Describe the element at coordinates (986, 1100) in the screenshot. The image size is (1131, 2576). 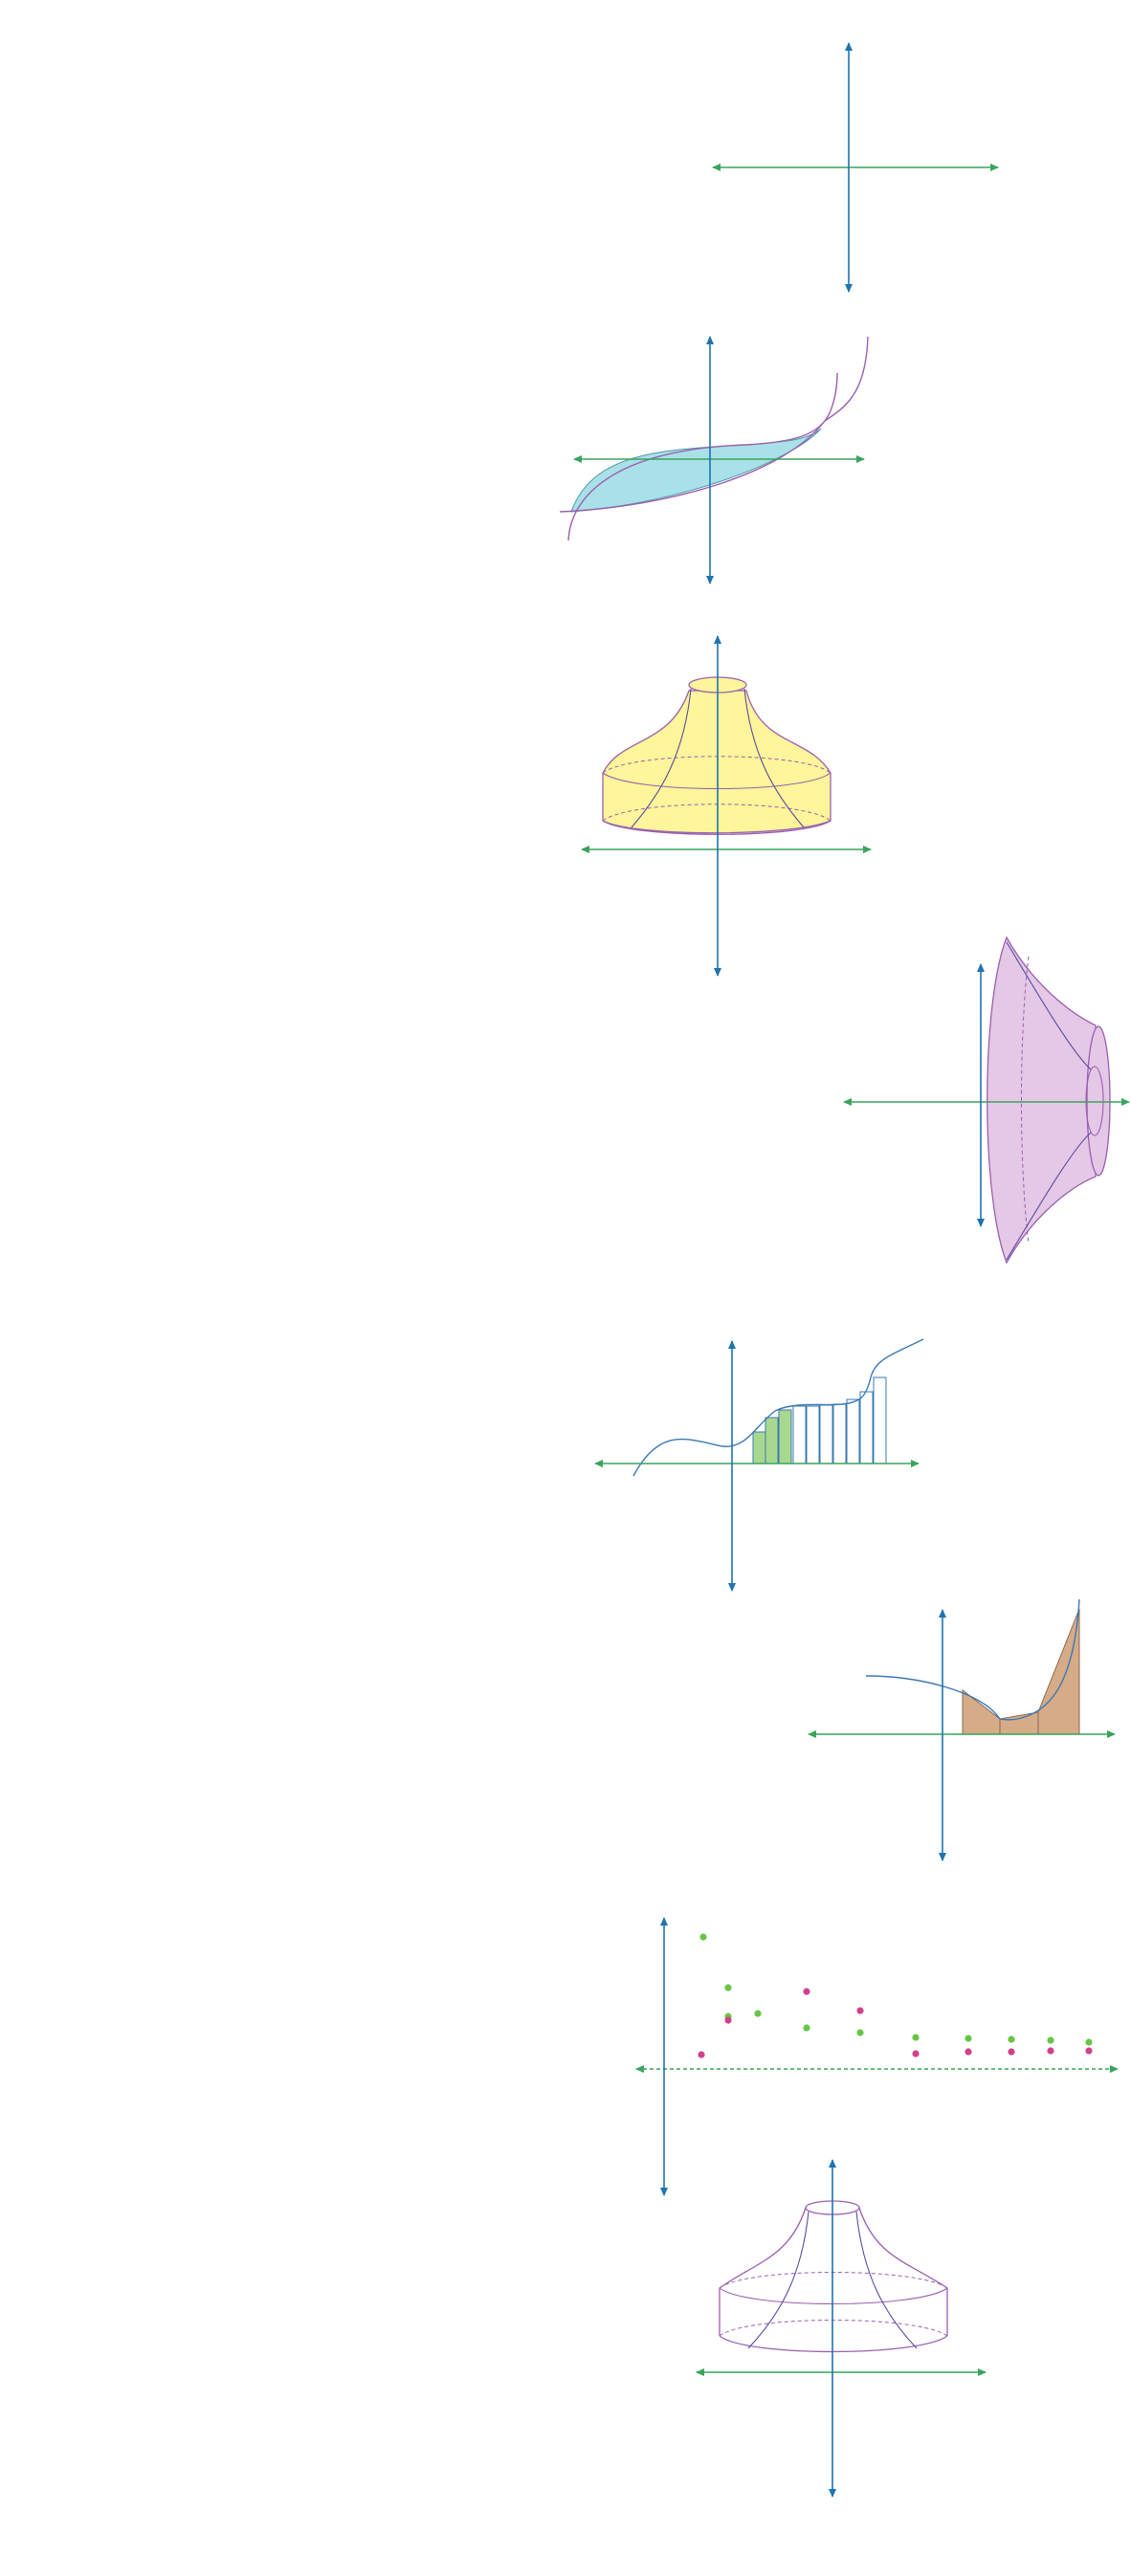
I see `panel-solid-horizontal` at that location.